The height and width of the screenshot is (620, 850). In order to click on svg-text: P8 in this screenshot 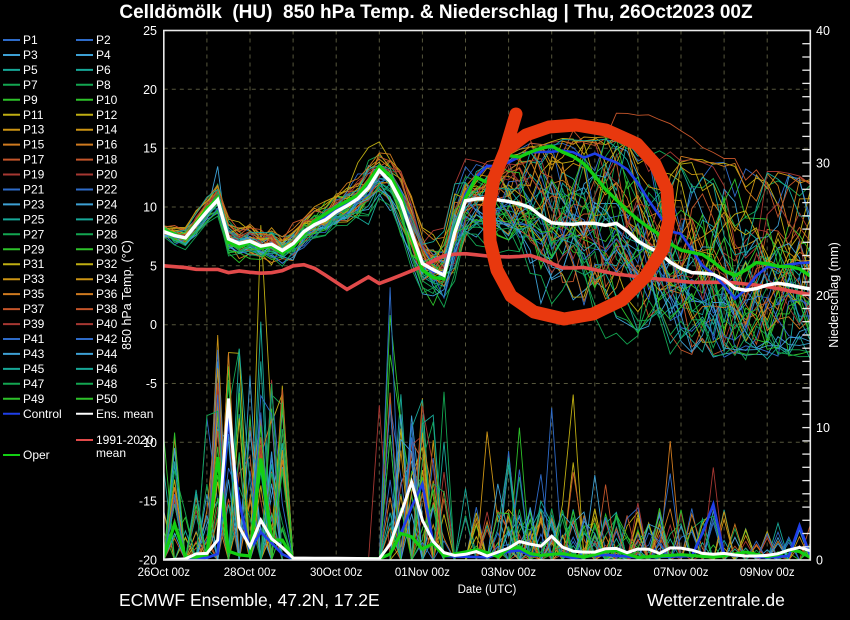, I will do `click(103, 85)`.